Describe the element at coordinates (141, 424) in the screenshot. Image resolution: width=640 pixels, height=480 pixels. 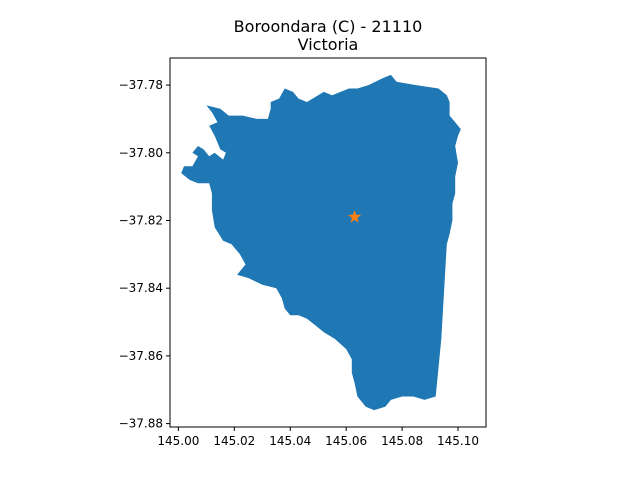
I see `y-tick-label: −37.88` at that location.